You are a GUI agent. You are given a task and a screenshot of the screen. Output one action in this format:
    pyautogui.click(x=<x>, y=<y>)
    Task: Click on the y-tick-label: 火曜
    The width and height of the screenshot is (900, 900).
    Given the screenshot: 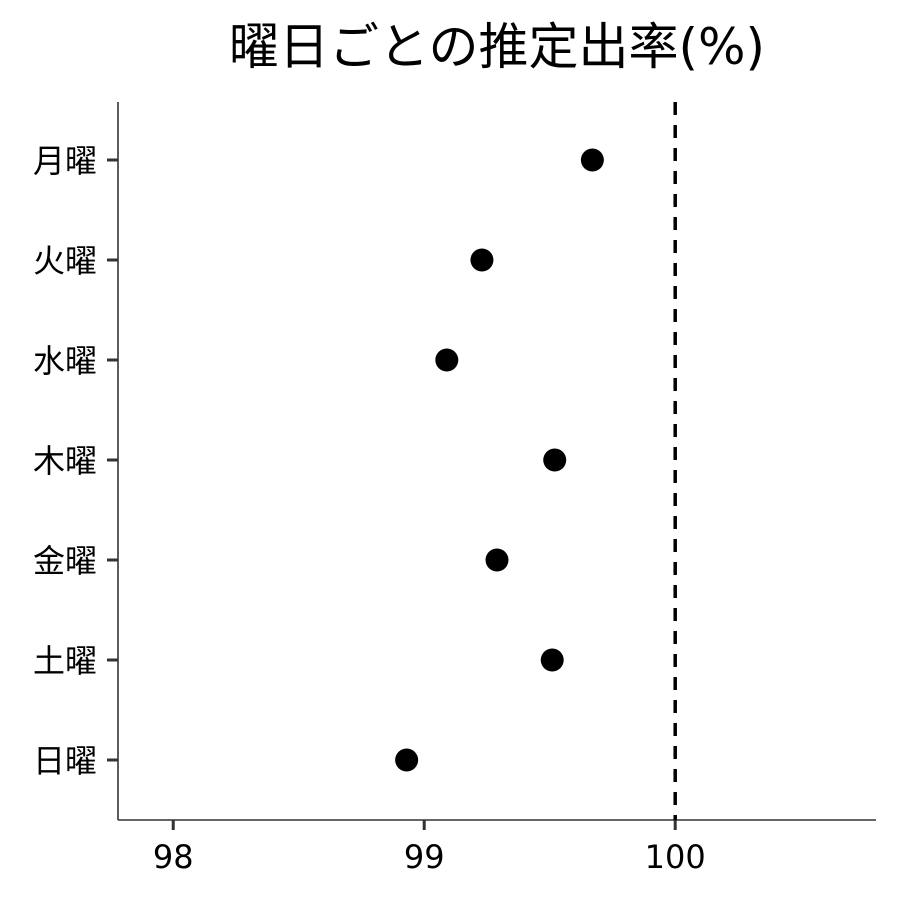 What is the action you would take?
    pyautogui.click(x=65, y=261)
    